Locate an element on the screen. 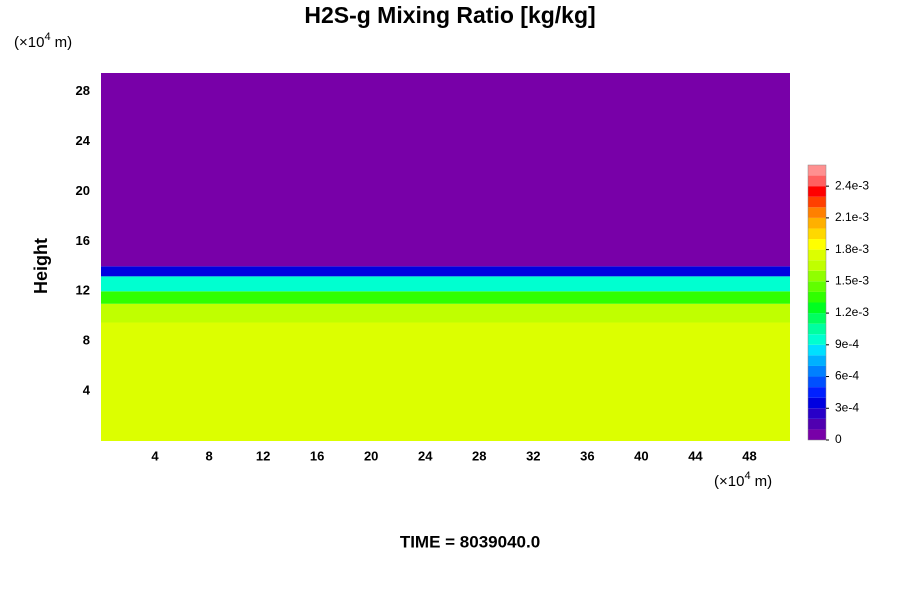  x-tick-label: 8 is located at coordinates (208, 455).